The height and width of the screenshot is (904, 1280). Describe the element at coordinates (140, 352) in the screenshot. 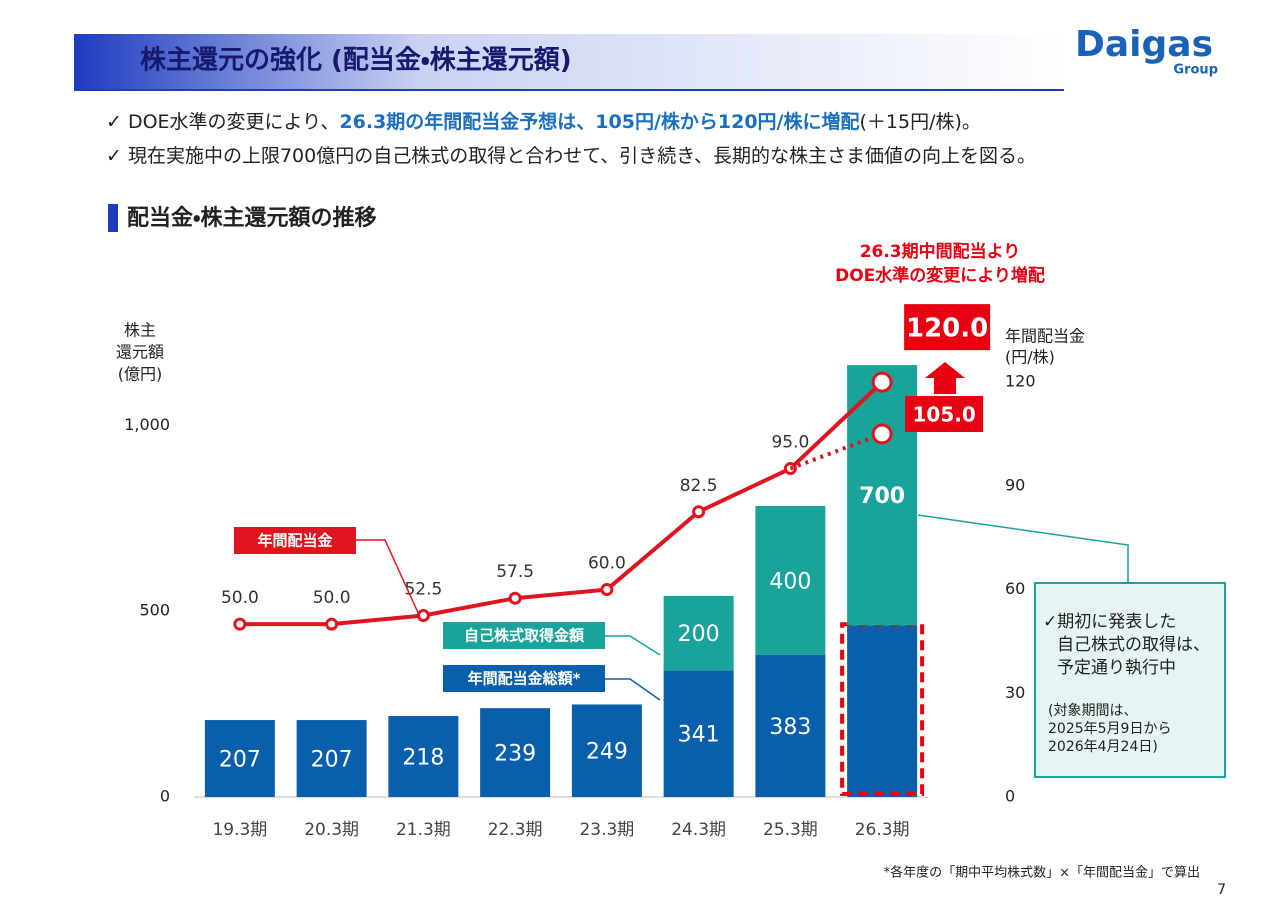

I see `y-axis-label: 還元額` at that location.